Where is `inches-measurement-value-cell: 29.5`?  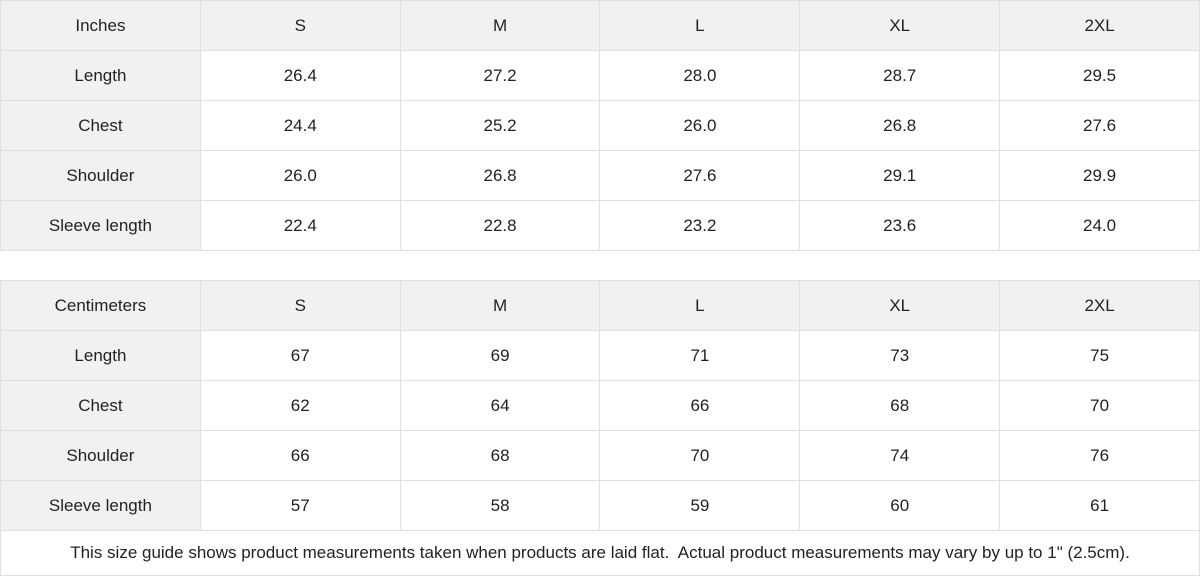
inches-measurement-value-cell: 29.5 is located at coordinates (1099, 75).